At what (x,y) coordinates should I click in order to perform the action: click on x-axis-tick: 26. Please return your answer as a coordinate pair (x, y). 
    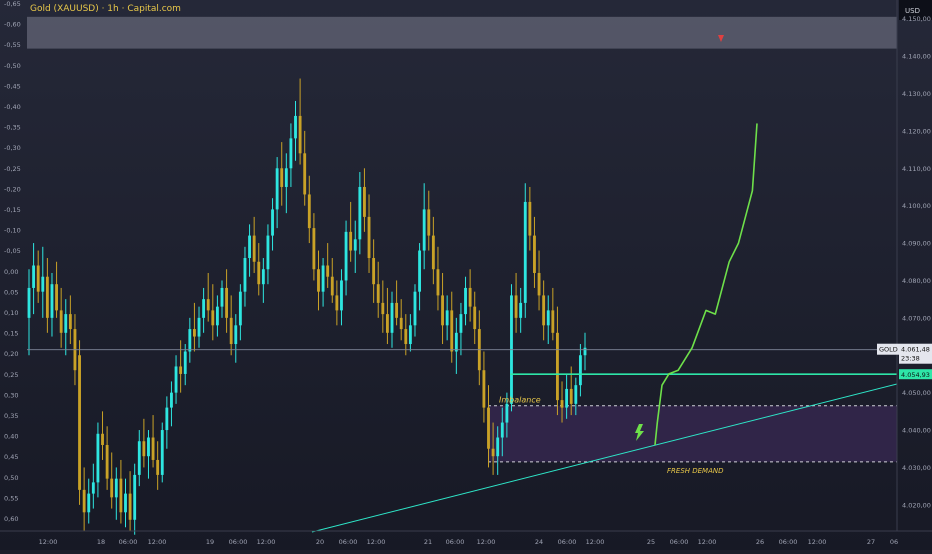
    Looking at the image, I should click on (760, 542).